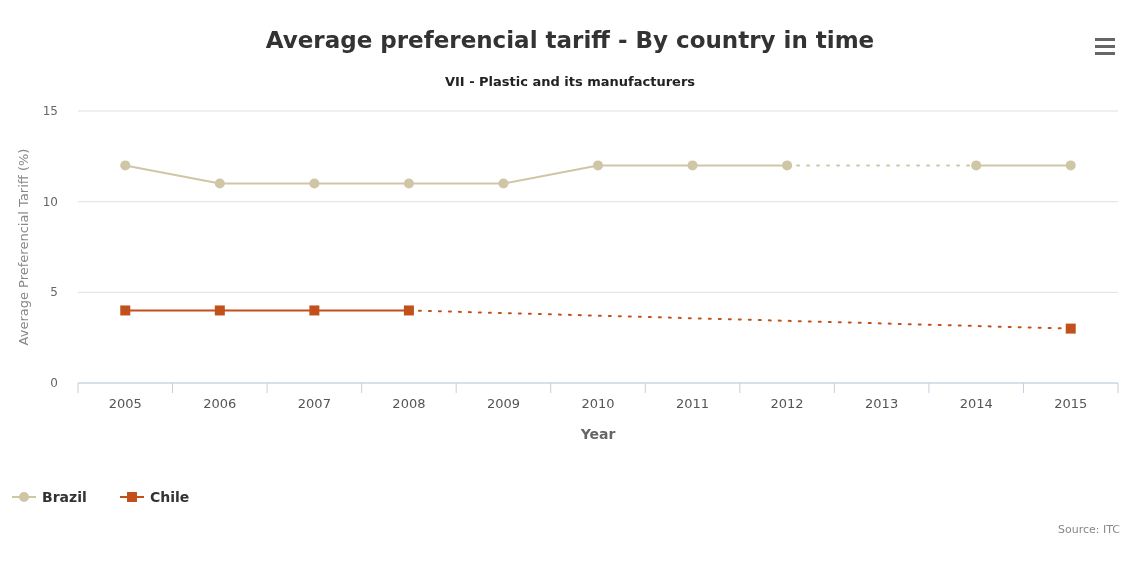 Image resolution: width=1140 pixels, height=565 pixels. Describe the element at coordinates (570, 81) in the screenshot. I see `chart-subtitle: VII - Plastic and its manufacturers` at that location.